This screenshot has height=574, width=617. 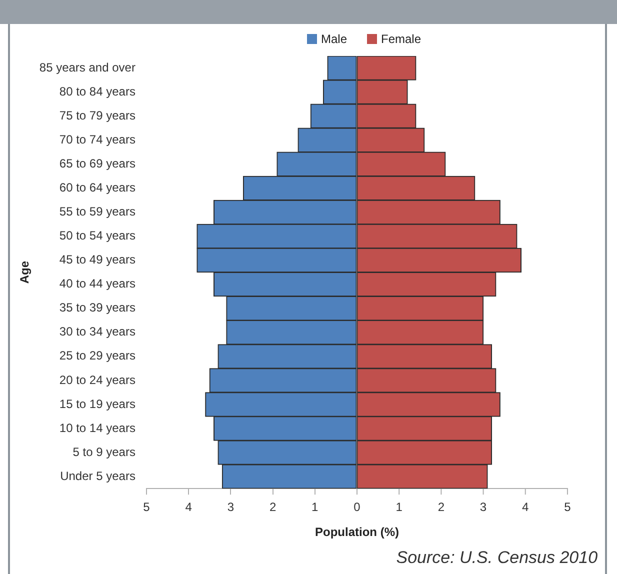 What do you see at coordinates (97, 307) in the screenshot?
I see `y-tick-label: 35 to 39 years` at bounding box center [97, 307].